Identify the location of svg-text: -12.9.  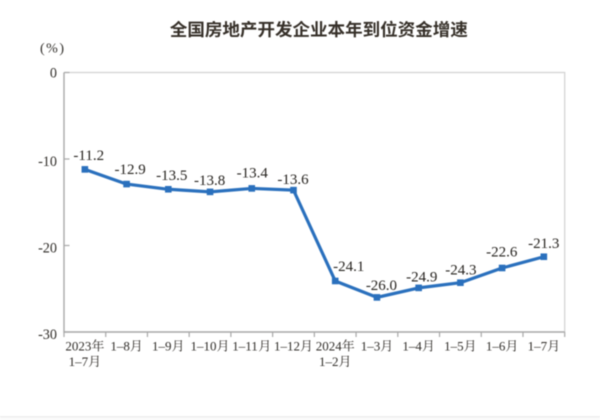
(129, 170).